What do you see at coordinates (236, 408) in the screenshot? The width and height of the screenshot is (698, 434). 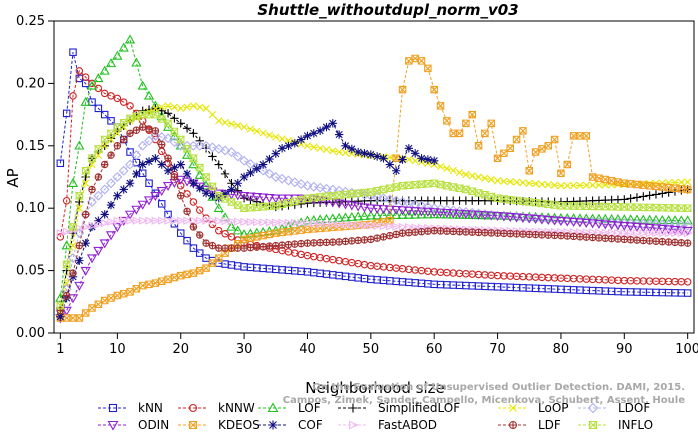 I see `legend-label: kNNW` at bounding box center [236, 408].